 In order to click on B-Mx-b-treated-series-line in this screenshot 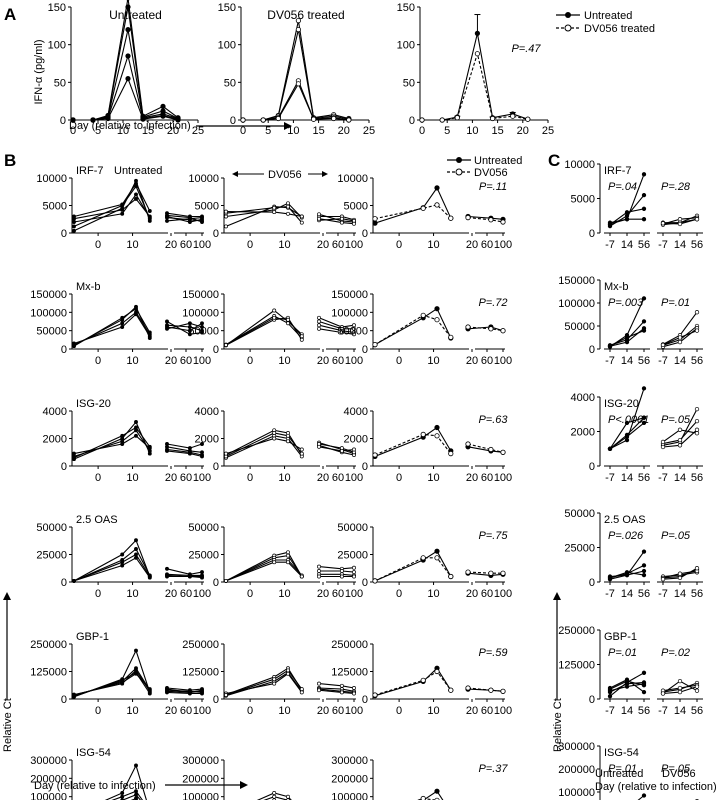, I will do `click(264, 331)`.